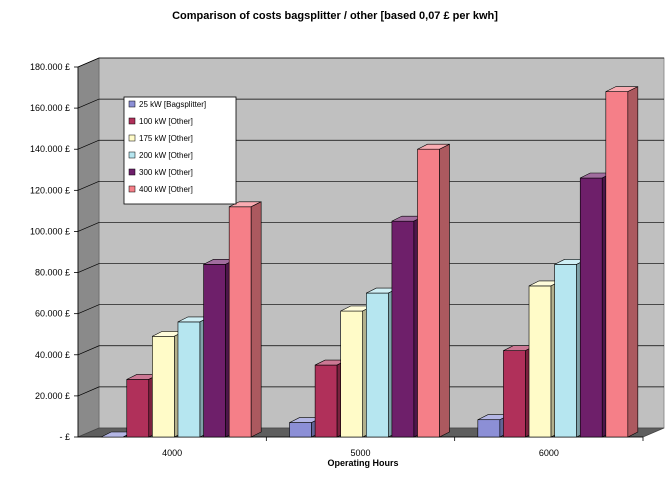  What do you see at coordinates (50, 149) in the screenshot?
I see `y-tick-label: 140.000 £` at bounding box center [50, 149].